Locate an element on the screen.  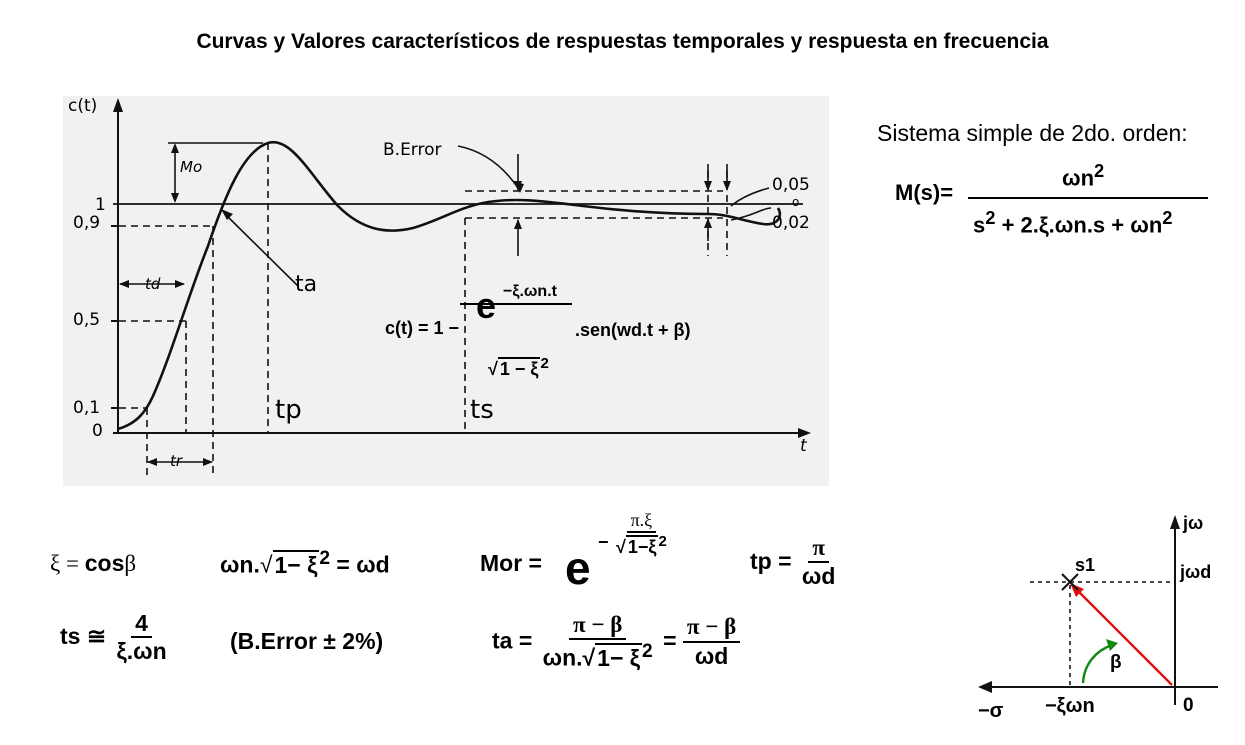
y-axis-label: c(t) is located at coordinates (83, 106).